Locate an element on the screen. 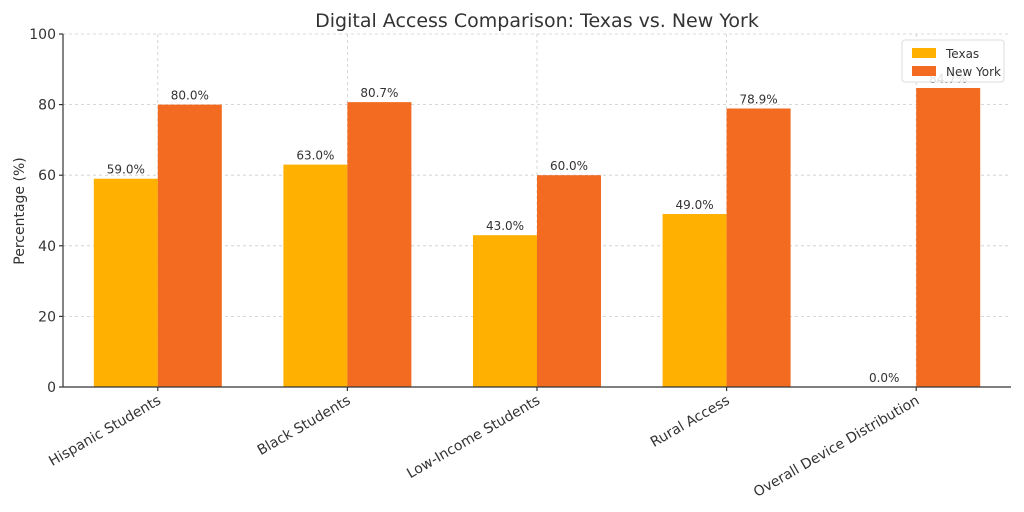 The height and width of the screenshot is (512, 1024). data-label: 78.9% is located at coordinates (759, 99).